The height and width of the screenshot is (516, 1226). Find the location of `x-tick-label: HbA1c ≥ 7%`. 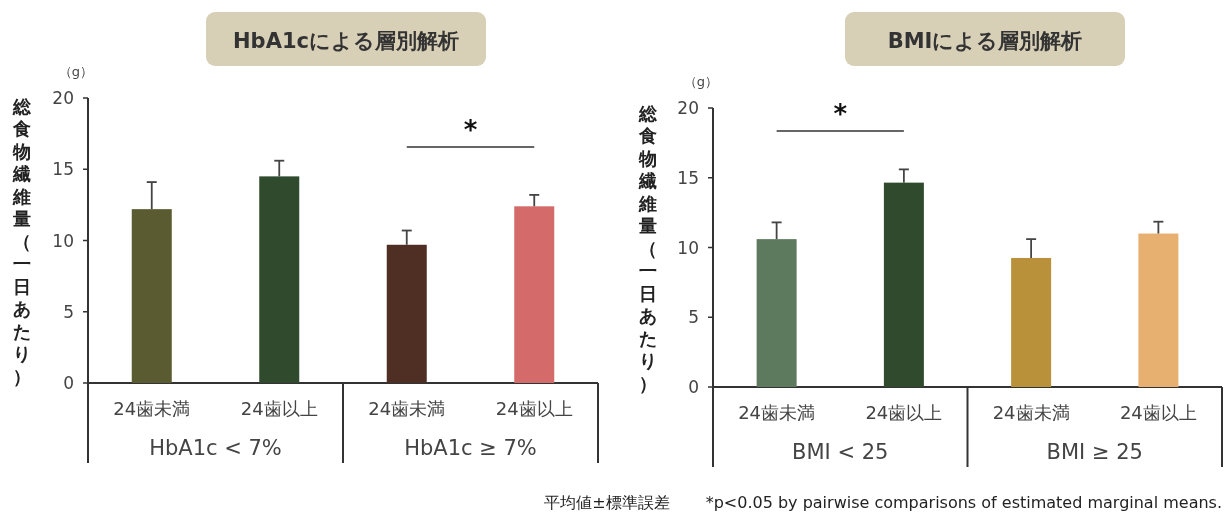

x-tick-label: HbA1c ≥ 7% is located at coordinates (470, 448).